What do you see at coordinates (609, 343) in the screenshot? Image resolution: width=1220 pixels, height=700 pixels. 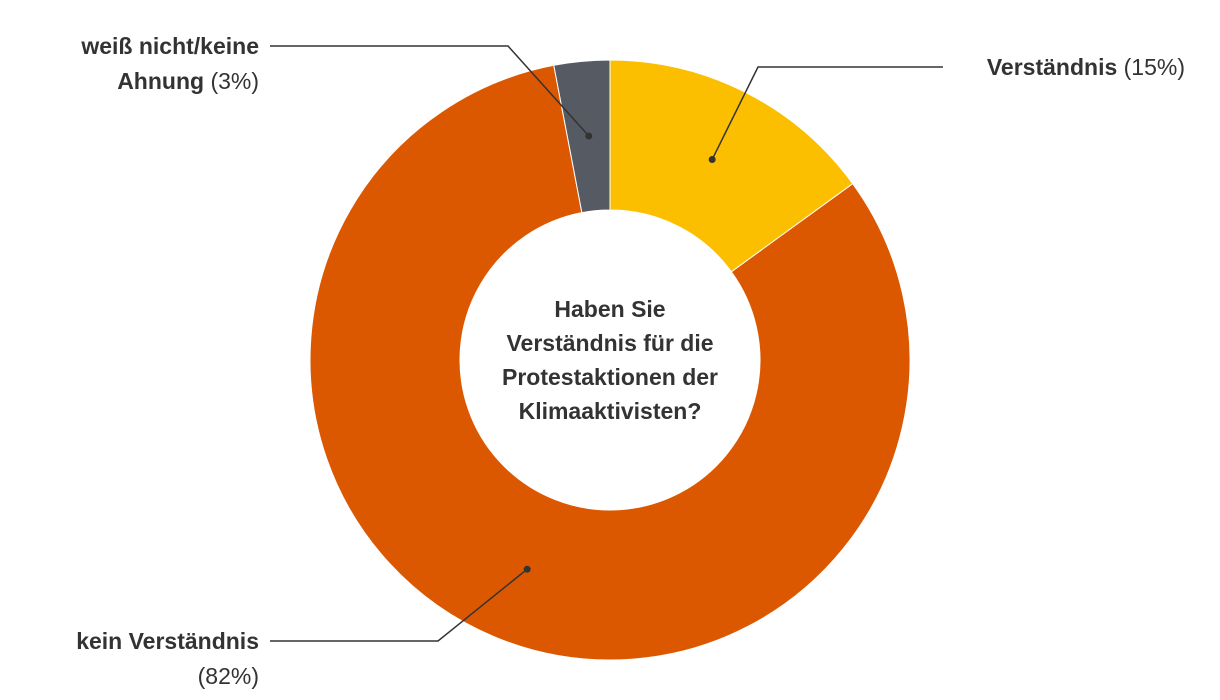 I see `chart-title-line: Verständnis für die` at bounding box center [609, 343].